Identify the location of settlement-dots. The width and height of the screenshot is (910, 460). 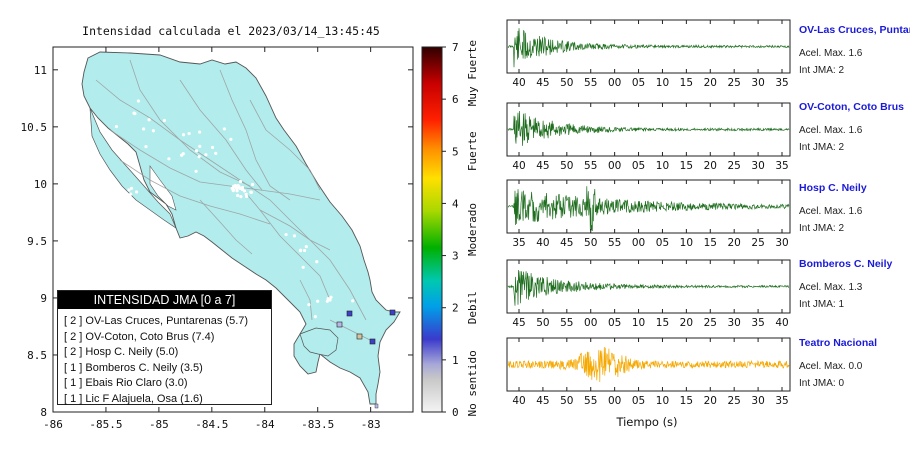
(233, 209).